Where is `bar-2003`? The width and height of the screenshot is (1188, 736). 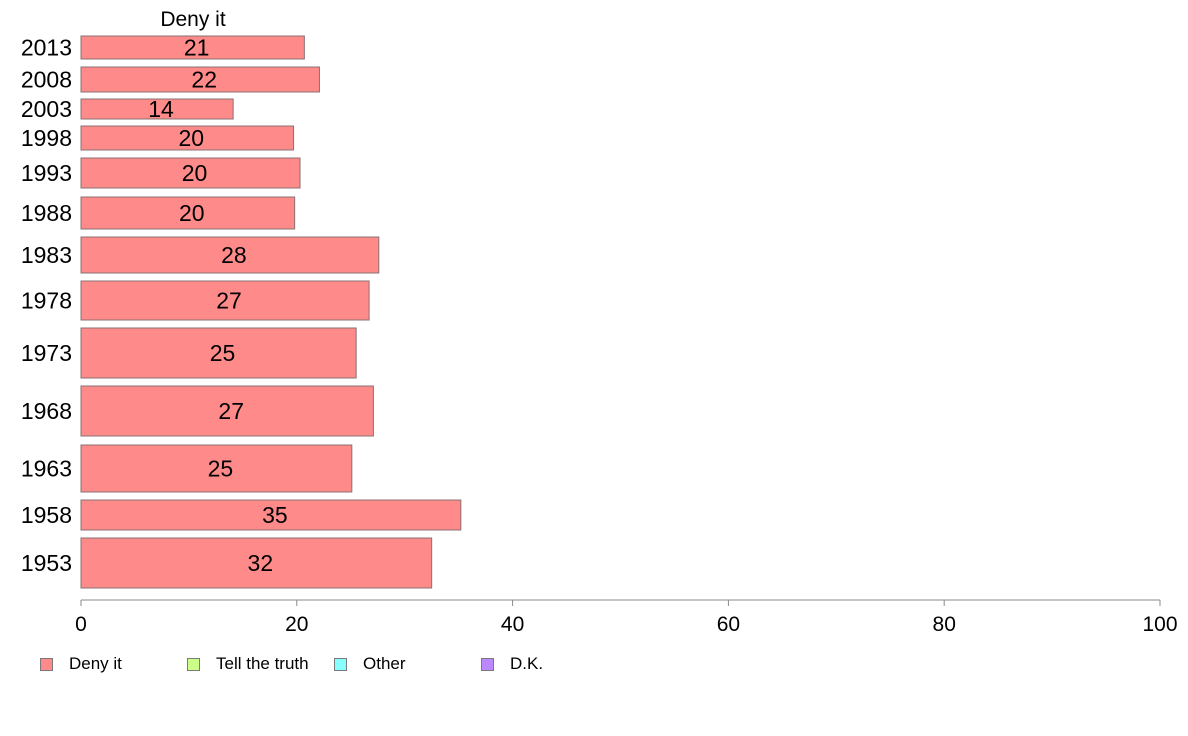 bar-2003 is located at coordinates (157, 109).